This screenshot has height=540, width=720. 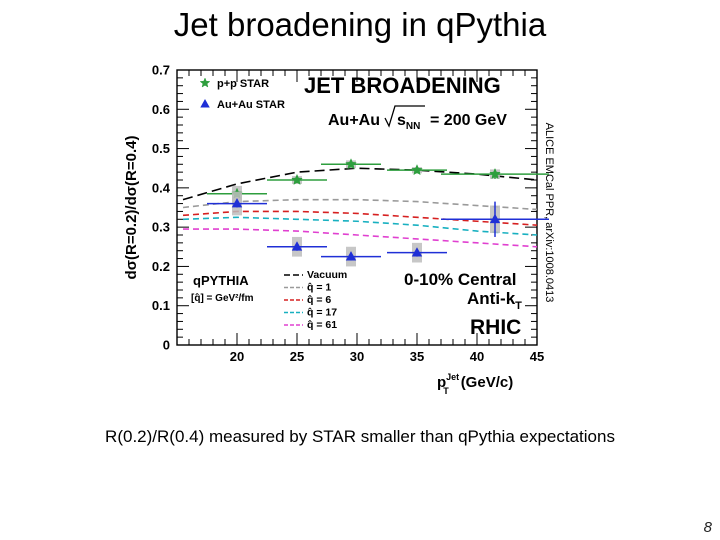 I want to click on y-tick-label: 0.2, so click(x=161, y=266).